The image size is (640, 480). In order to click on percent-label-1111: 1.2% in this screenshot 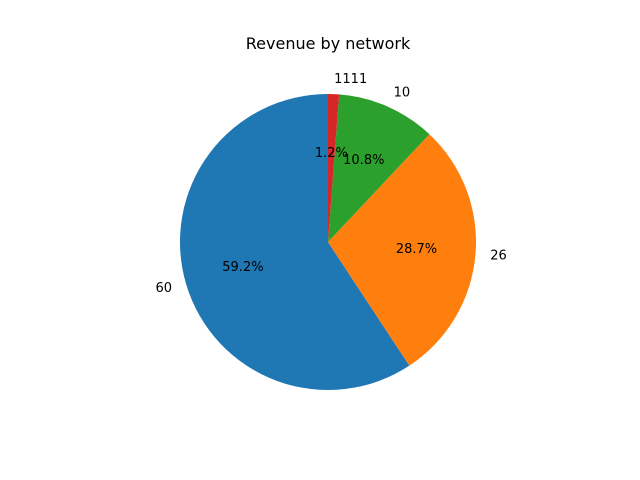, I will do `click(331, 153)`.